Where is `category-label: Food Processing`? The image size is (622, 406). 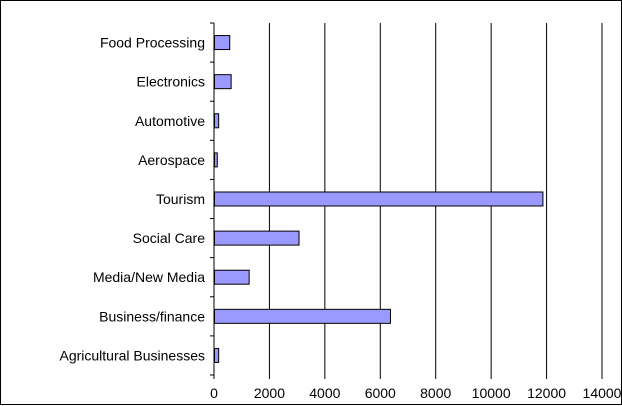
category-label: Food Processing is located at coordinates (152, 43).